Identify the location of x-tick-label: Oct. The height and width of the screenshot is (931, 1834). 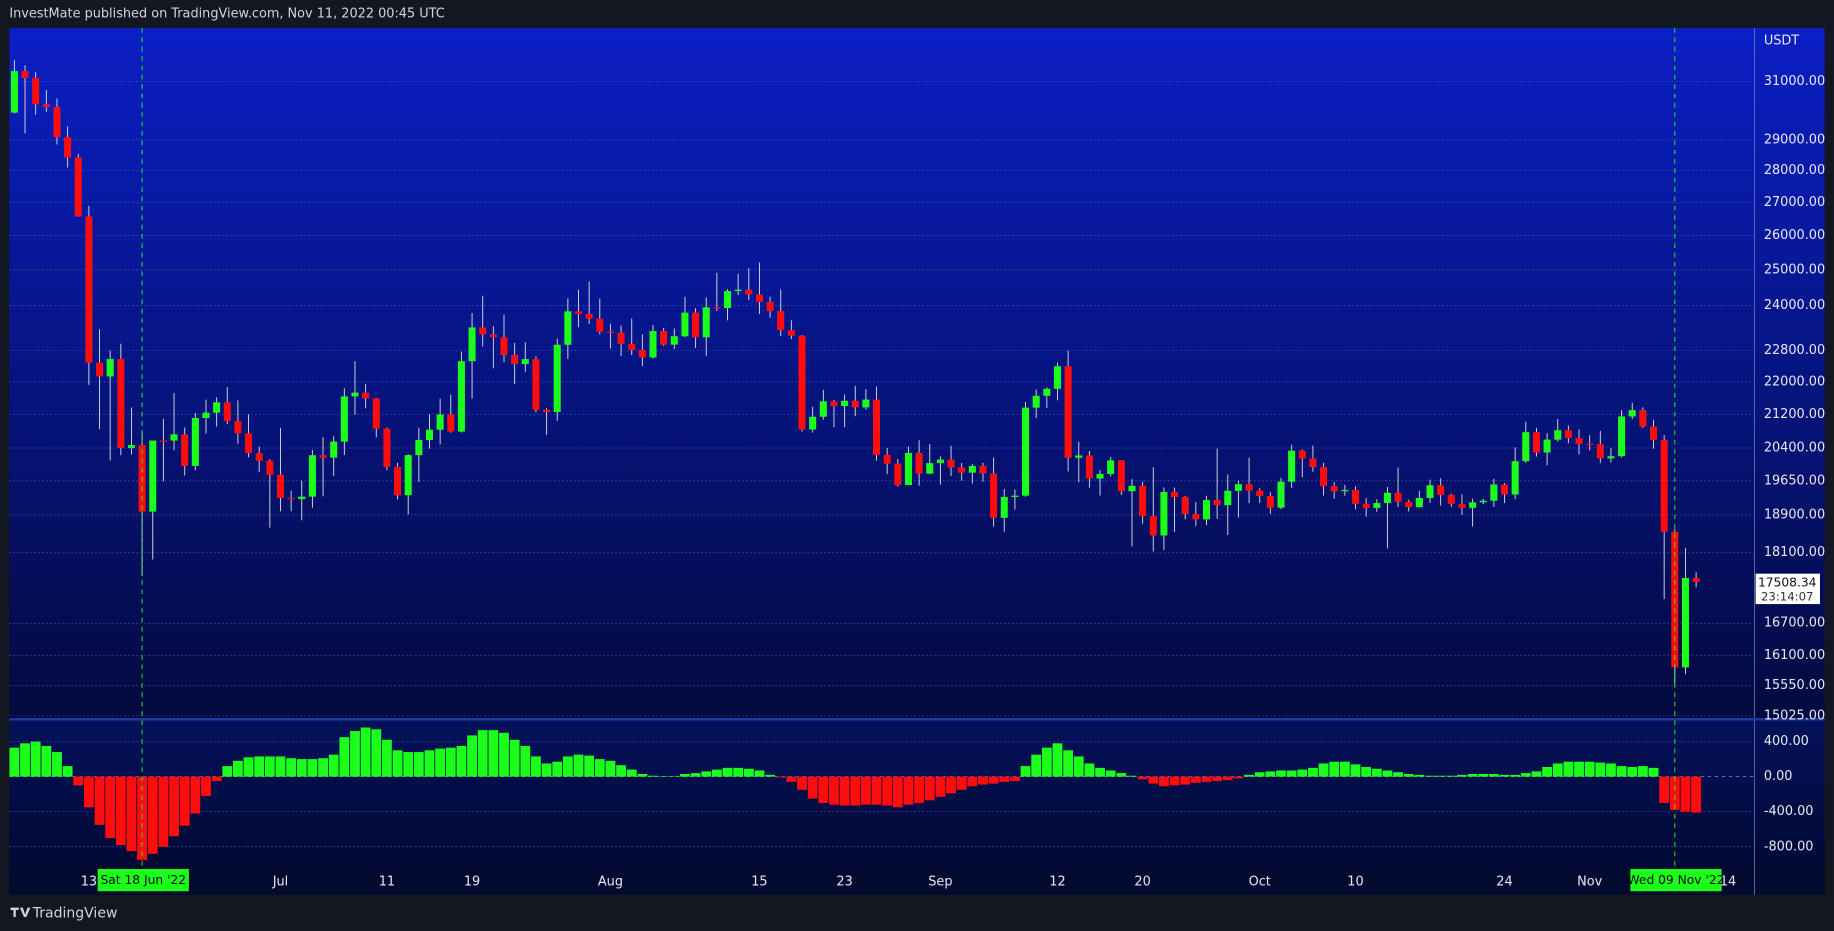
(1260, 881).